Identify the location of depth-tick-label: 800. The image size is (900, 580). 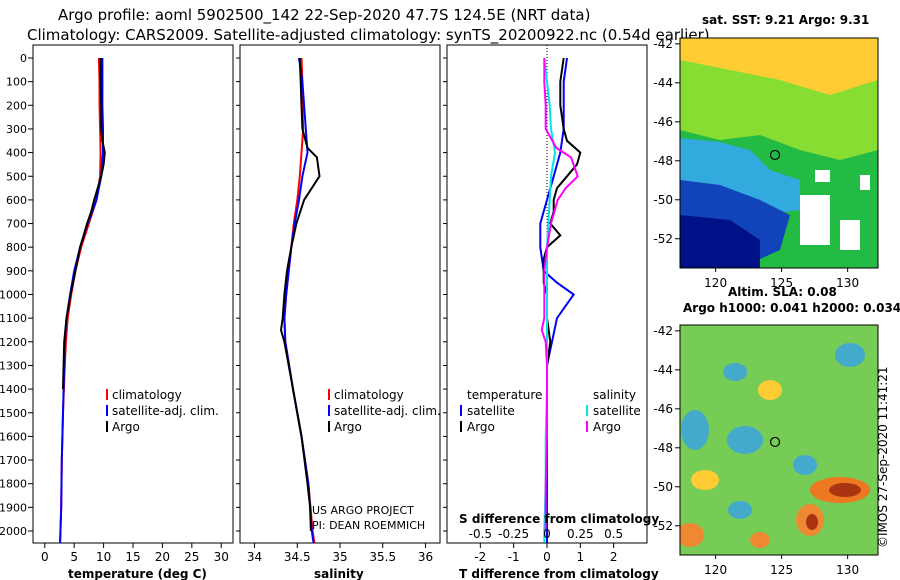
(16, 247).